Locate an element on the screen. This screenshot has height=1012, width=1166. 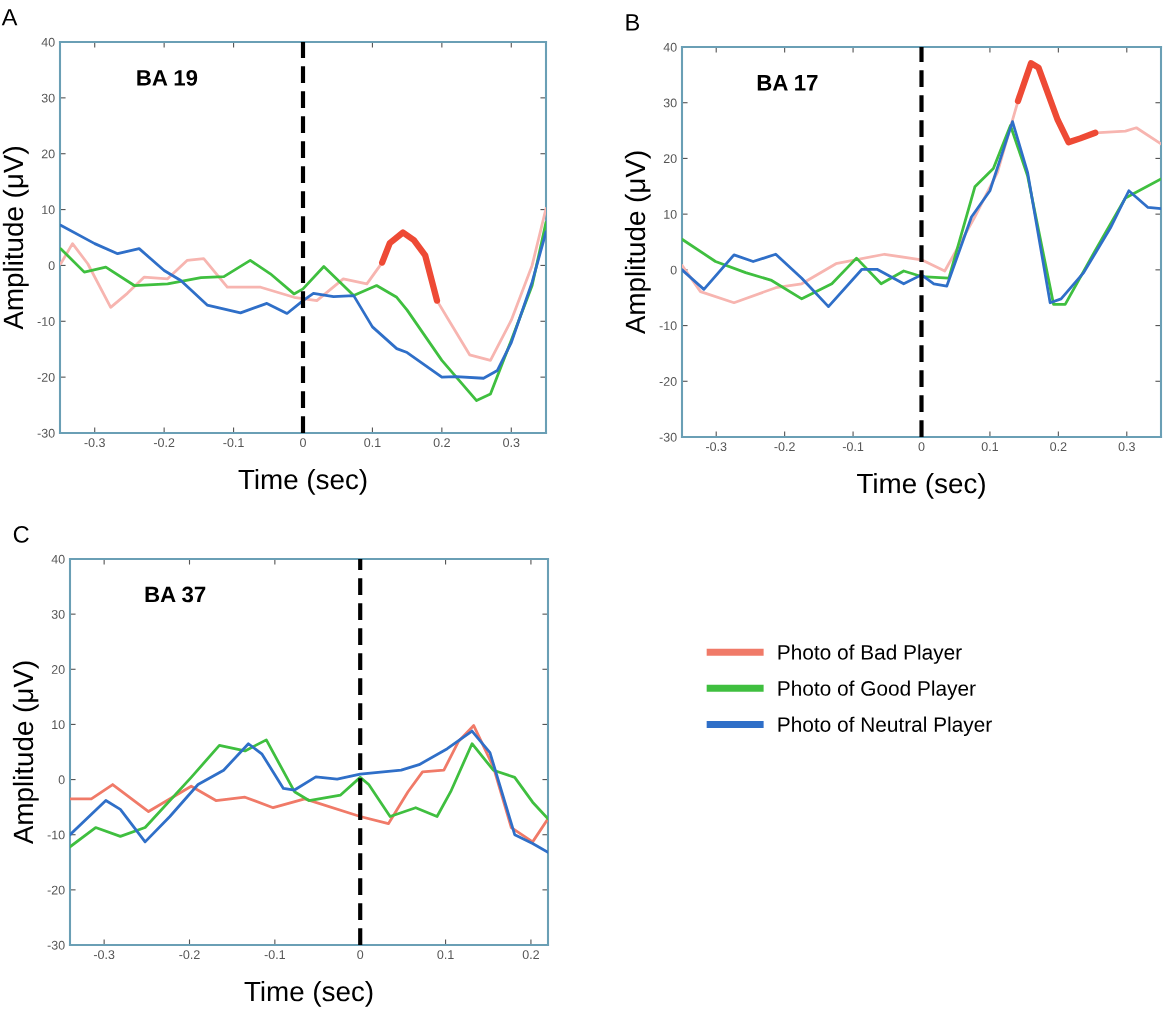
annotation: BA 19 is located at coordinates (167, 77).